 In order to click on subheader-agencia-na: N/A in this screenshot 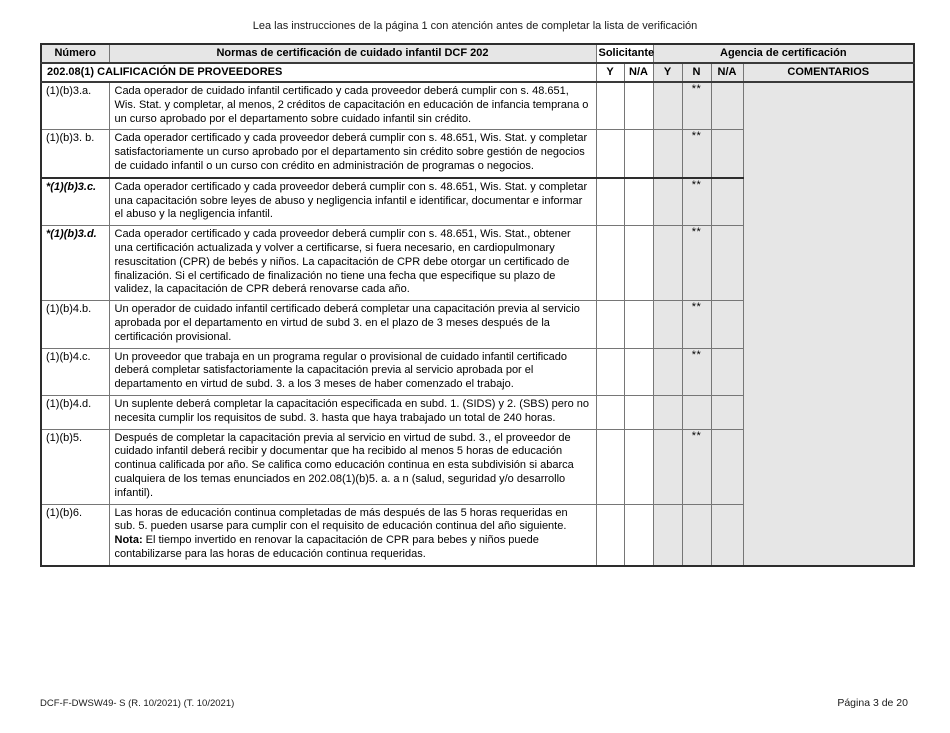, I will do `click(727, 72)`.